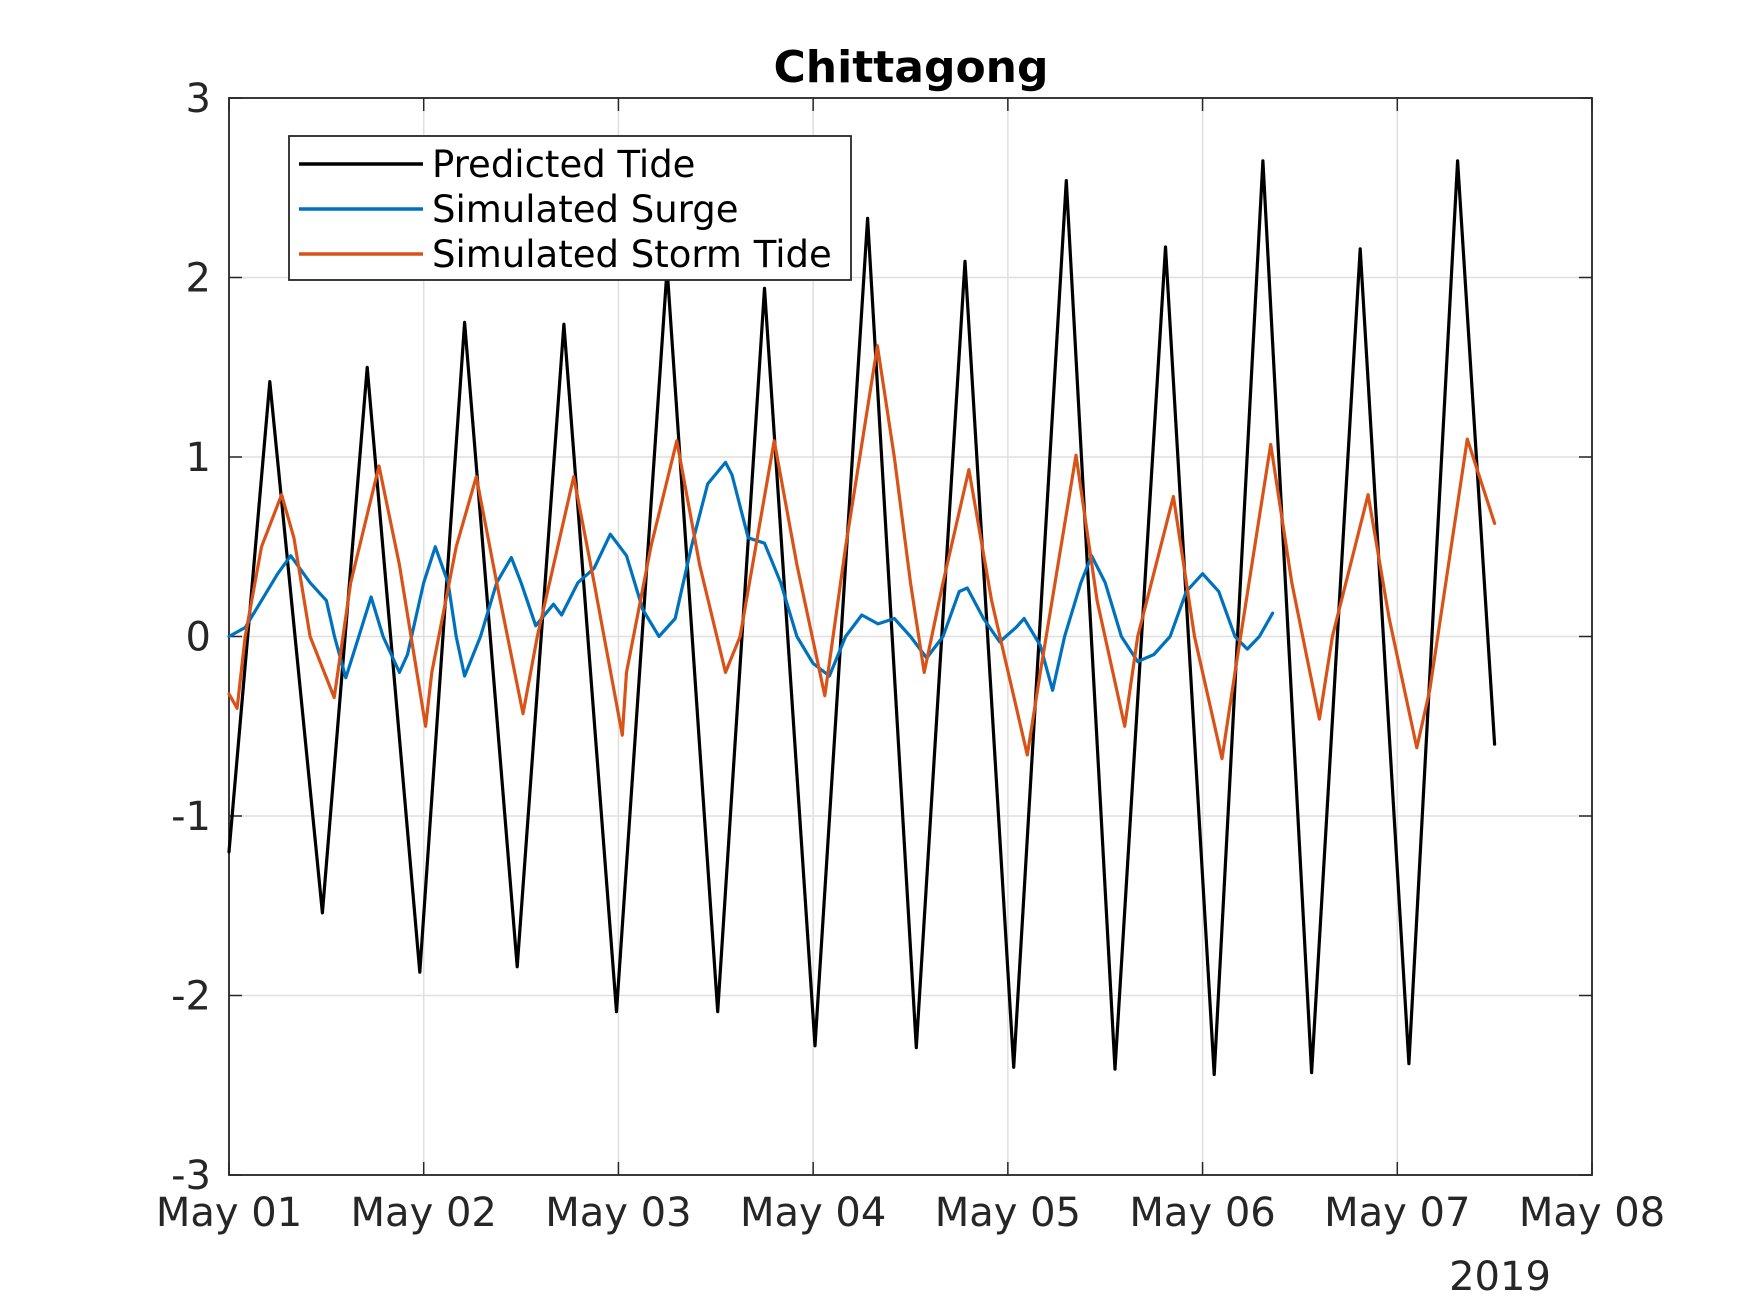 The width and height of the screenshot is (1750, 1311). I want to click on y-tick-label: -2, so click(191, 997).